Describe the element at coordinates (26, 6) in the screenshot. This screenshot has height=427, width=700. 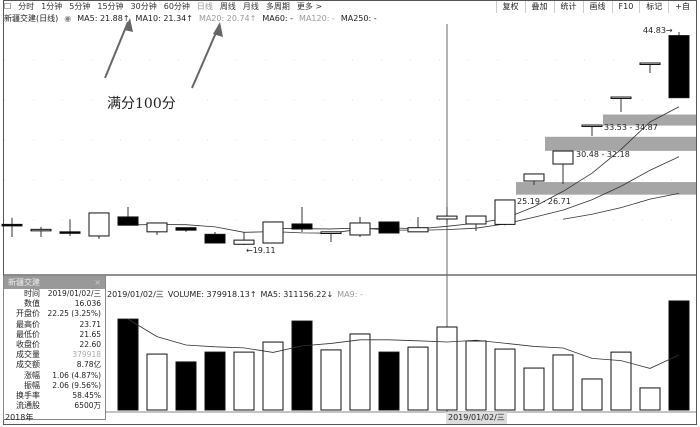
I see `period-fenshi: 分时` at that location.